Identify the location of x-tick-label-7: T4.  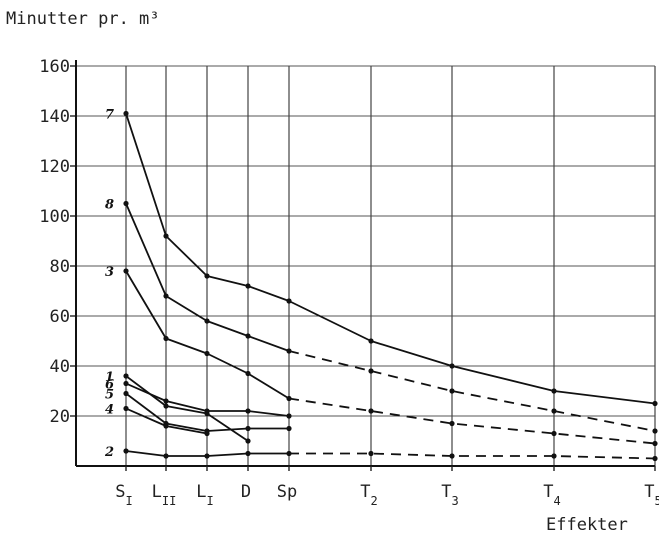
(551, 495).